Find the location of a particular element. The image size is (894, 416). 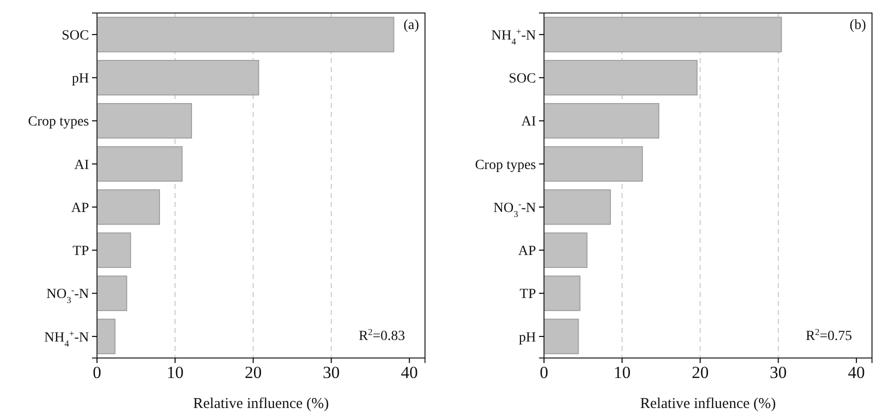

annotation: (b) is located at coordinates (858, 25).